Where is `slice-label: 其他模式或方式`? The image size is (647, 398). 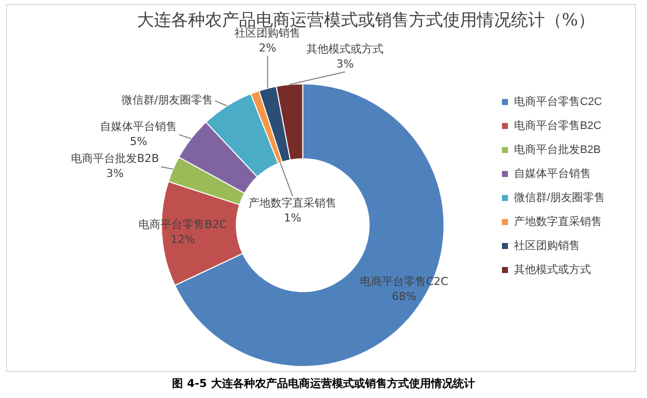 slice-label: 其他模式或方式 is located at coordinates (345, 49).